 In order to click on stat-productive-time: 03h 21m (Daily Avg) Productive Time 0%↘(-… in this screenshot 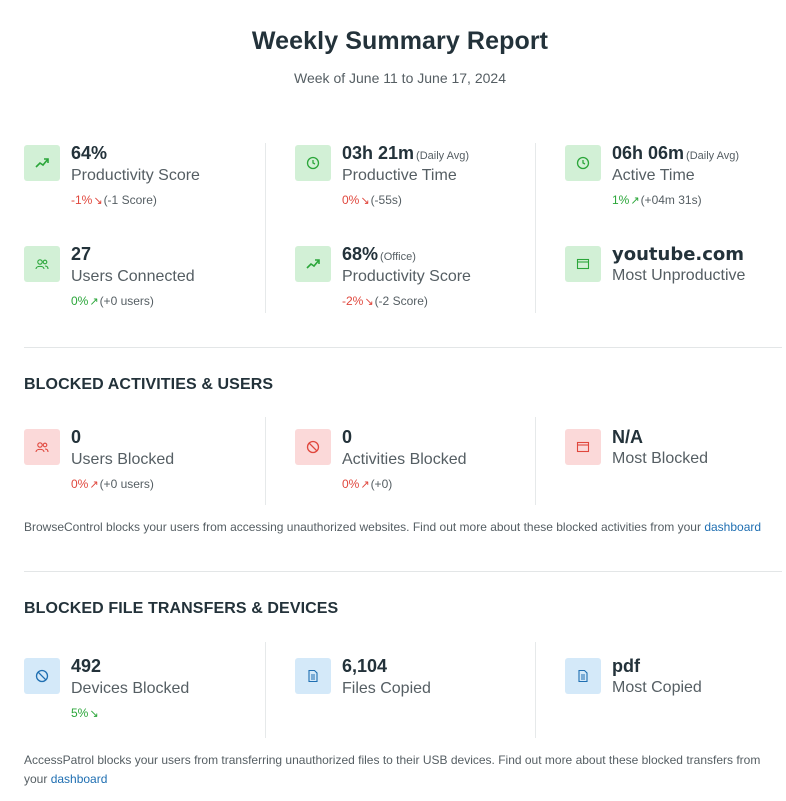, I will do `click(410, 184)`.